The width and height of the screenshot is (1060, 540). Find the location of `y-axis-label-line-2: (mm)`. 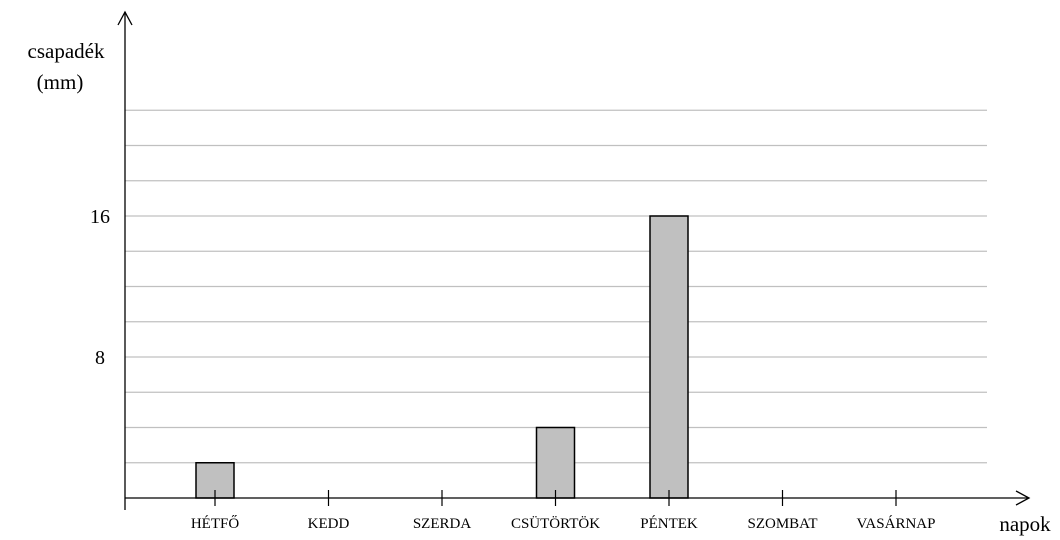

y-axis-label-line-2: (mm) is located at coordinates (60, 82).